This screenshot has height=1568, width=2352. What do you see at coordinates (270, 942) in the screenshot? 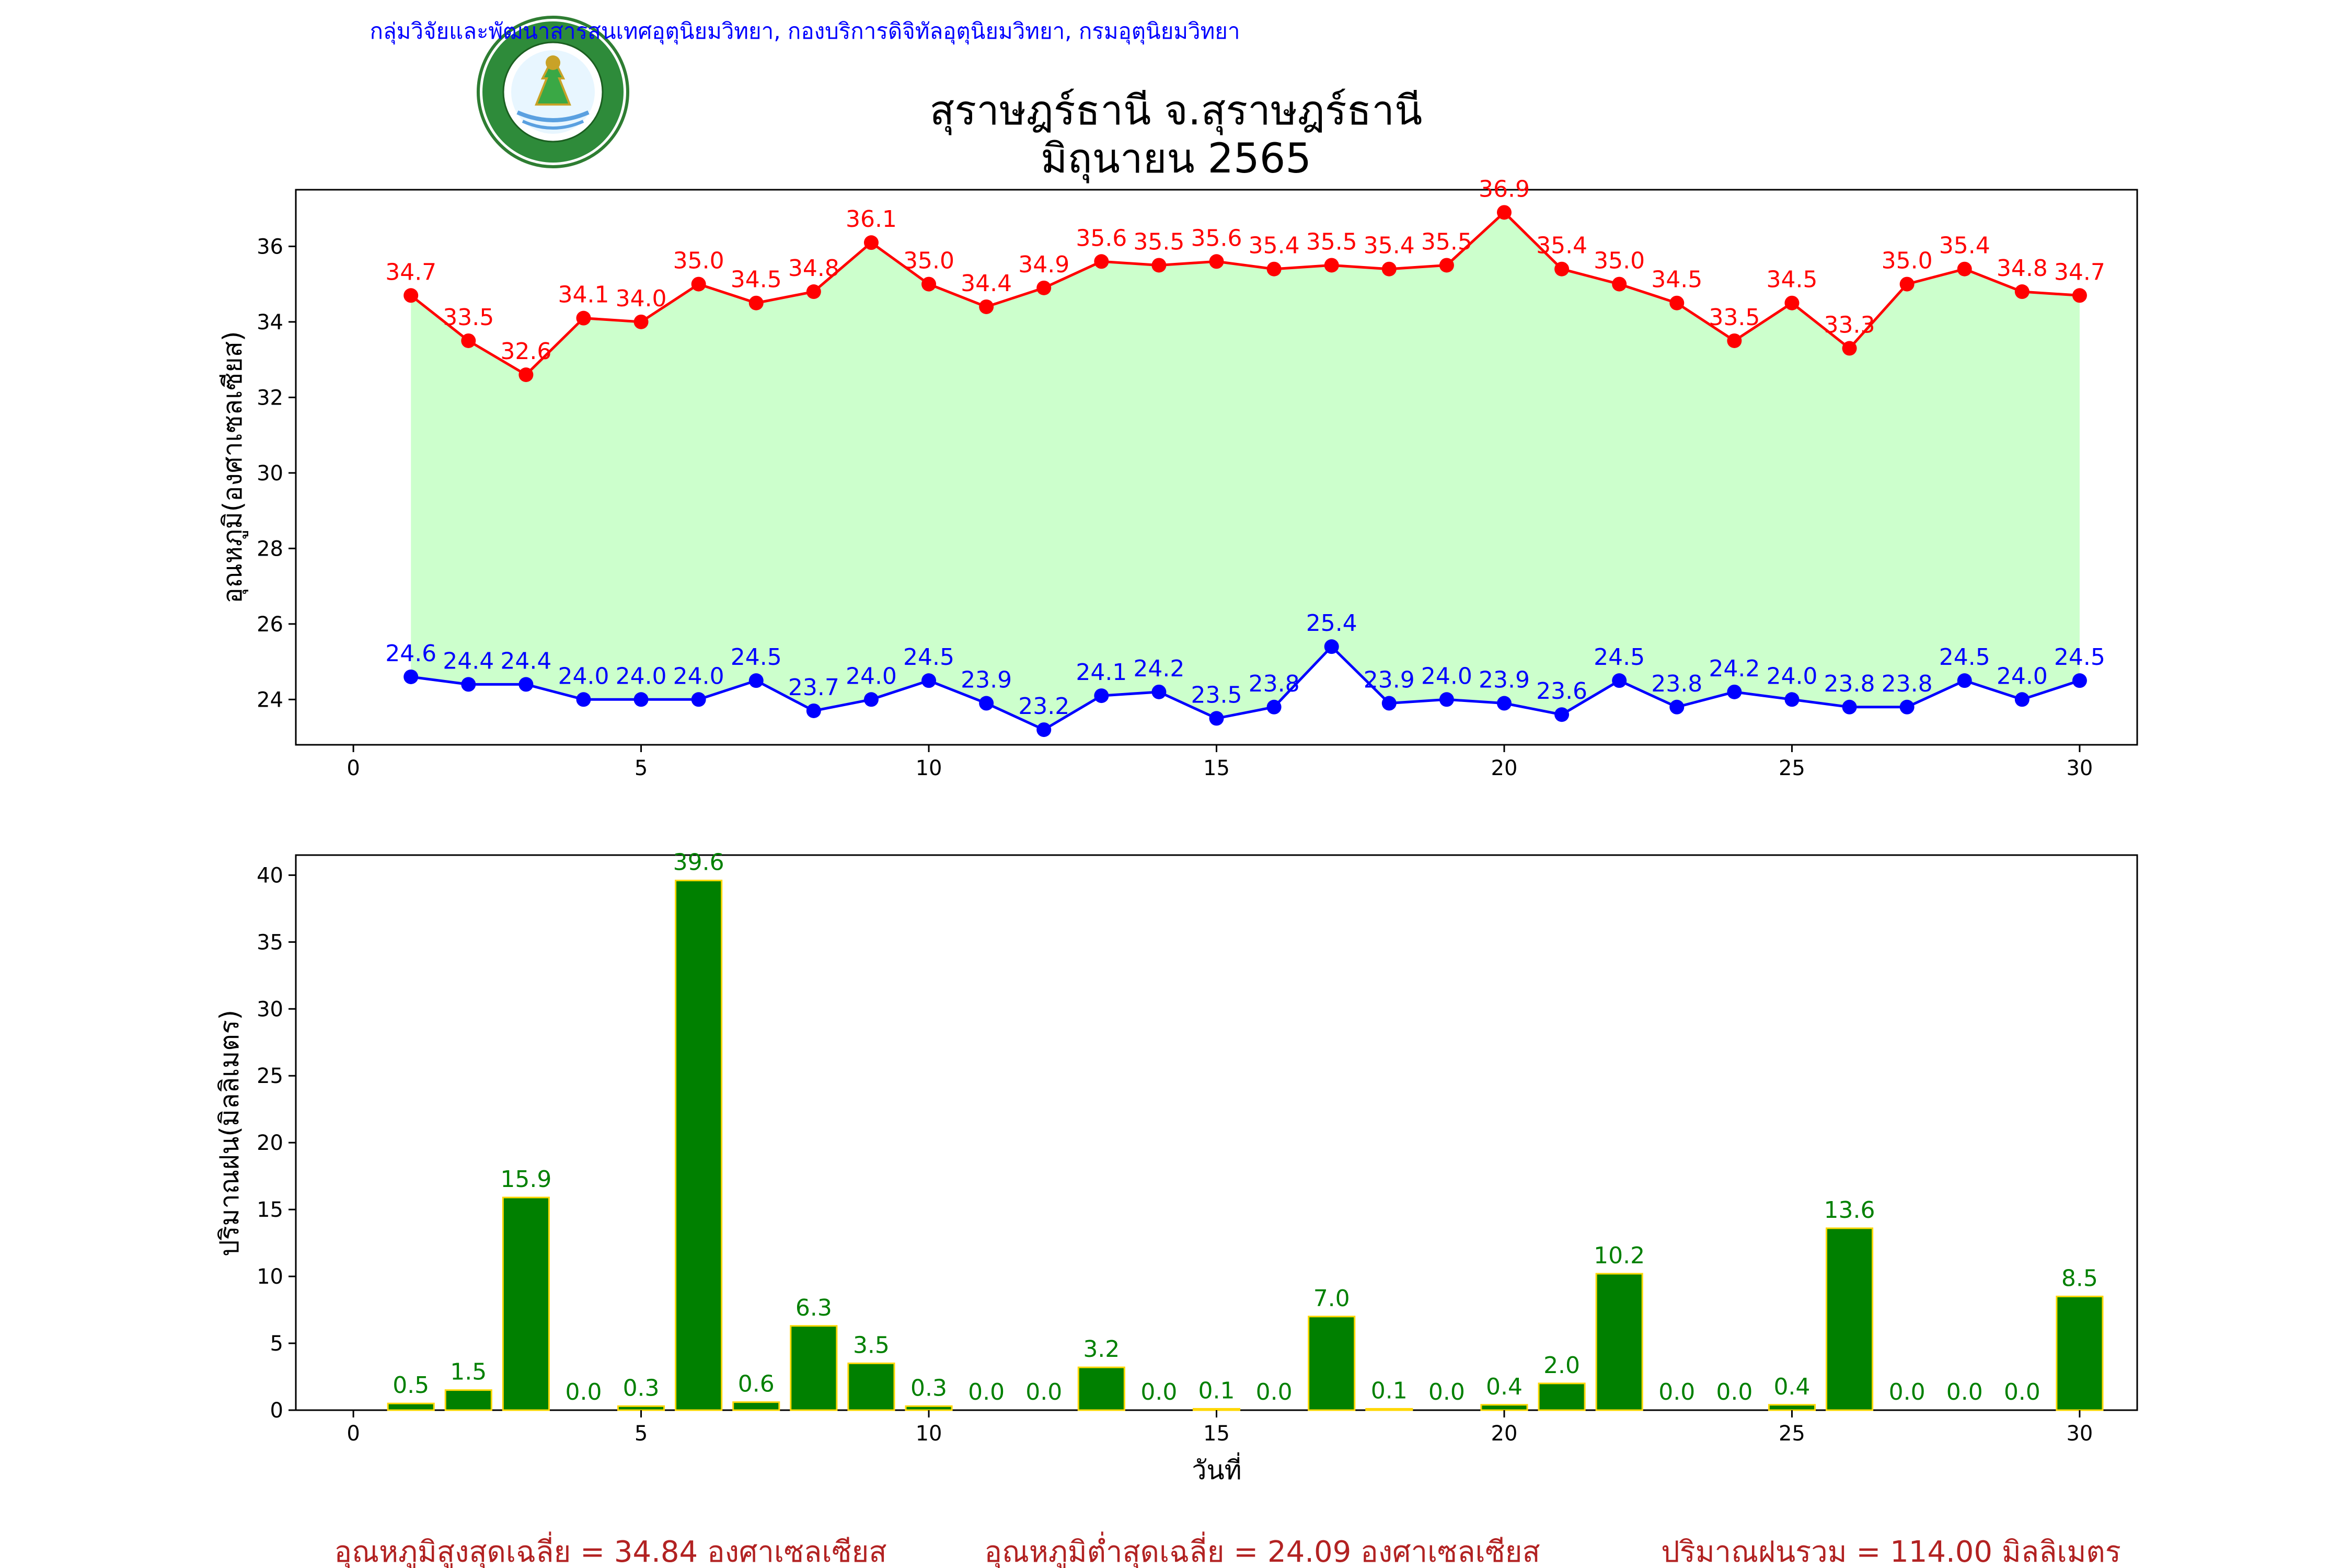
I see `rainfall-y-tick-label: 35` at bounding box center [270, 942].